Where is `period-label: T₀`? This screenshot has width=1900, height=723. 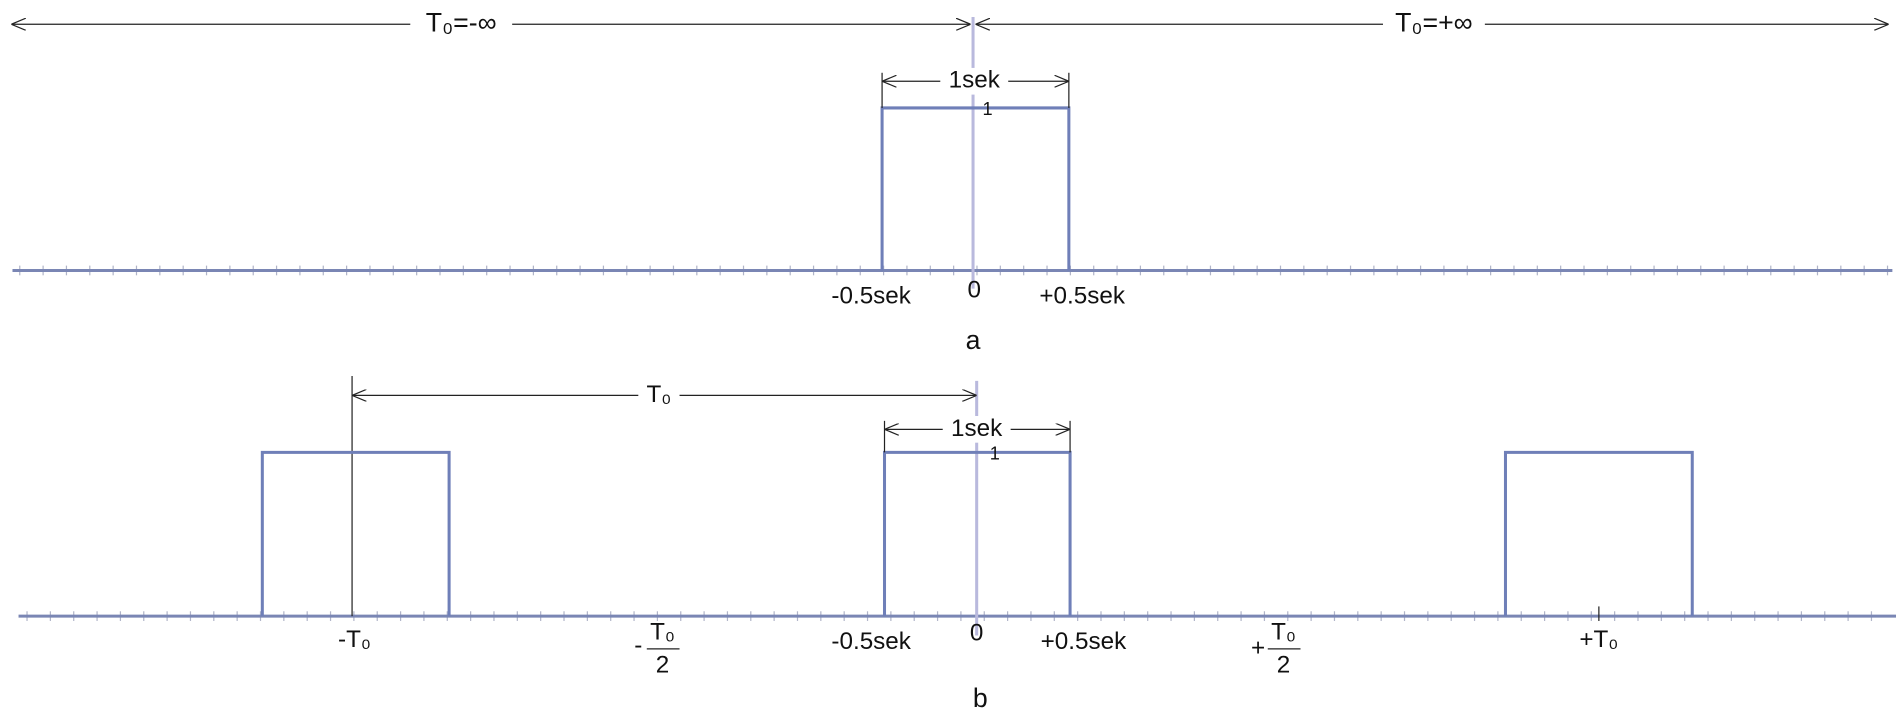 period-label: T₀ is located at coordinates (658, 394).